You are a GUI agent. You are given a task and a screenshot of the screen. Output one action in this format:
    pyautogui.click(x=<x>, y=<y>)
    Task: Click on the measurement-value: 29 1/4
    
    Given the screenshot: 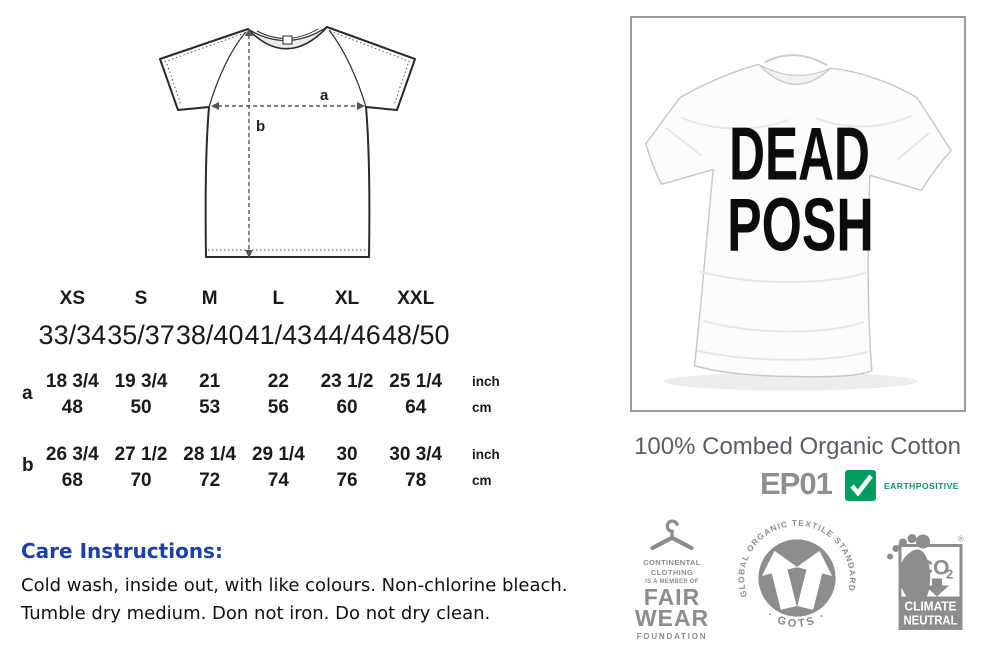 What is the action you would take?
    pyautogui.click(x=278, y=454)
    